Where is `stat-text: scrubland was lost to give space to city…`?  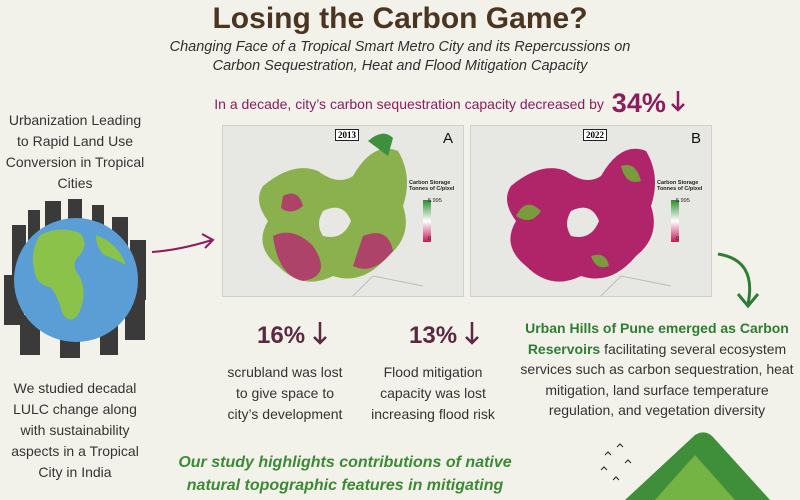
stat-text: scrubland was lost to give space to city… is located at coordinates (285, 393).